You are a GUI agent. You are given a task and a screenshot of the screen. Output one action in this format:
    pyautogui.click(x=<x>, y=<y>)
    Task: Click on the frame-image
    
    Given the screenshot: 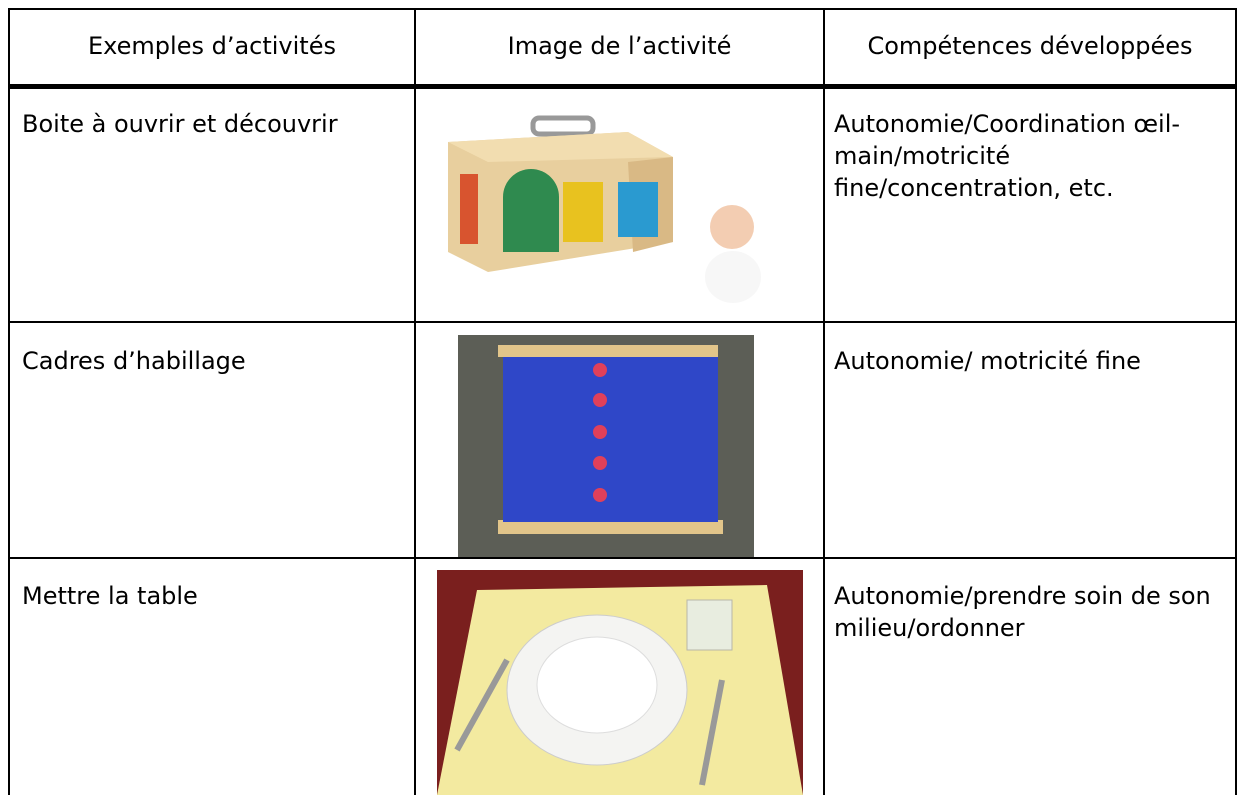 What is the action you would take?
    pyautogui.click(x=606, y=446)
    